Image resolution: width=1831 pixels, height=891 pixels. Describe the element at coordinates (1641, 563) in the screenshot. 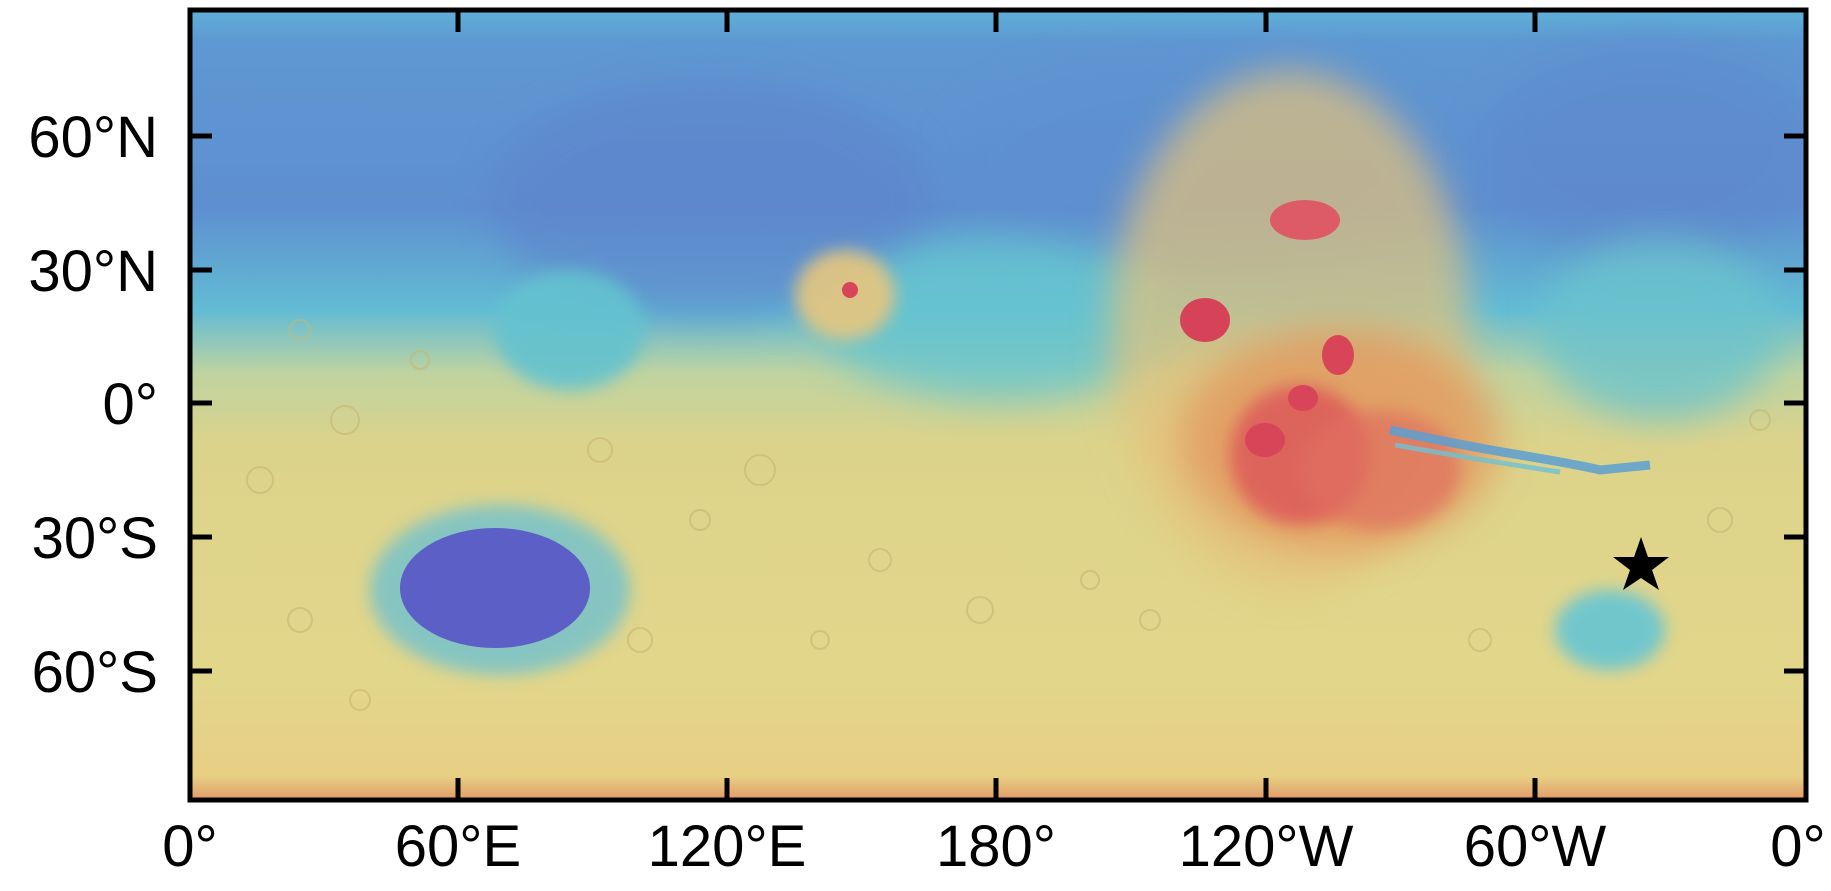

I see `site-star-marker` at that location.